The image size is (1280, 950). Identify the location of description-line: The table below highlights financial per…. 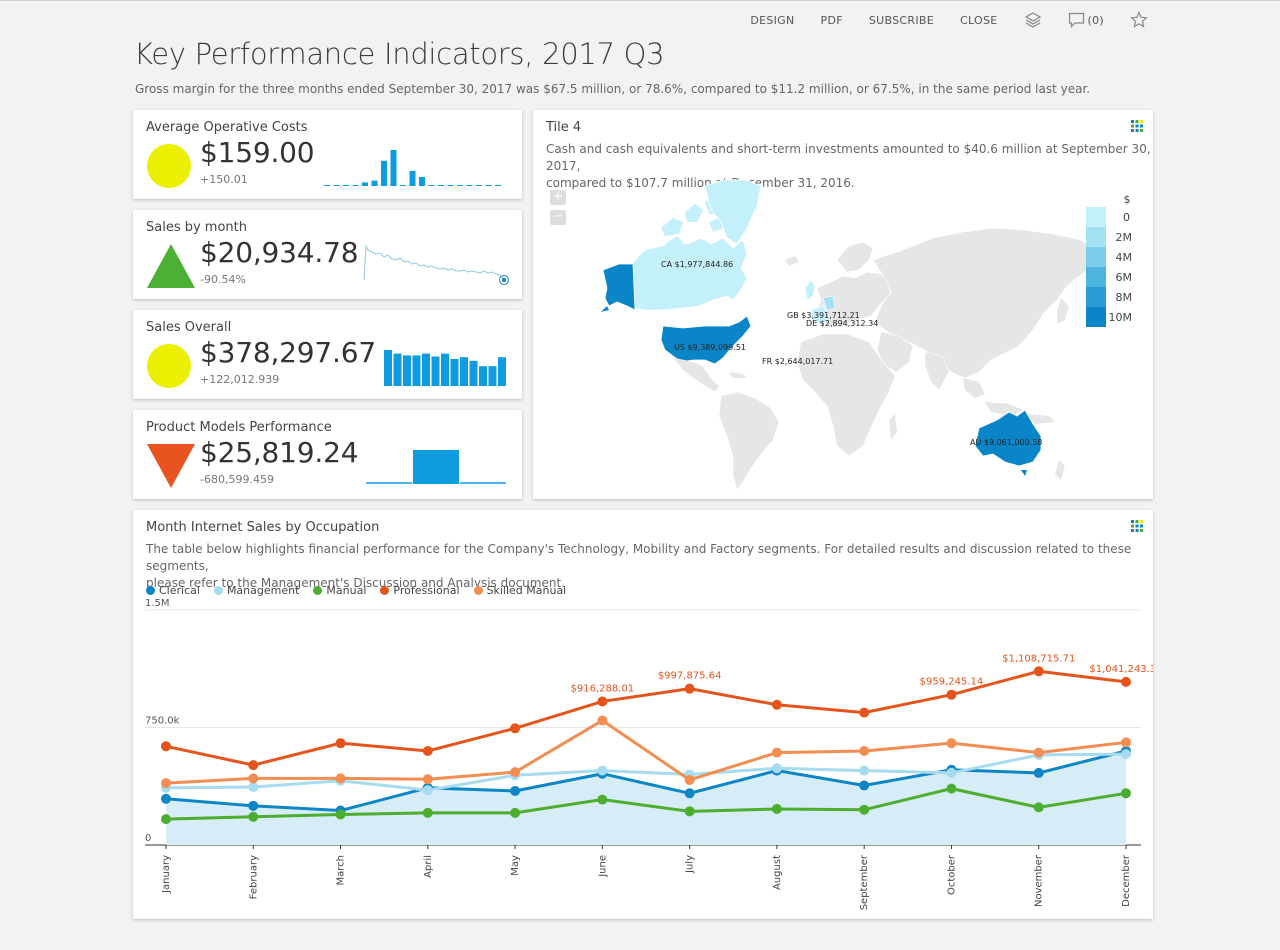
(639, 557).